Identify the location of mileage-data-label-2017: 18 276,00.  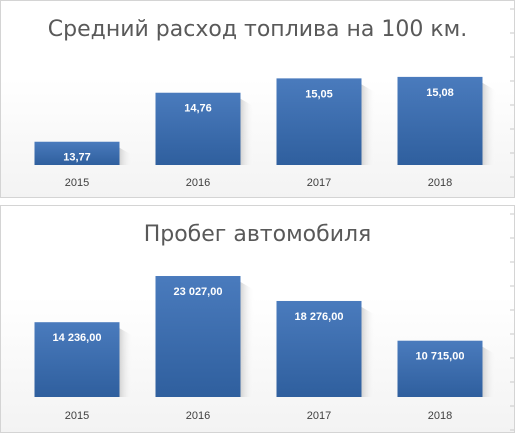
(319, 317).